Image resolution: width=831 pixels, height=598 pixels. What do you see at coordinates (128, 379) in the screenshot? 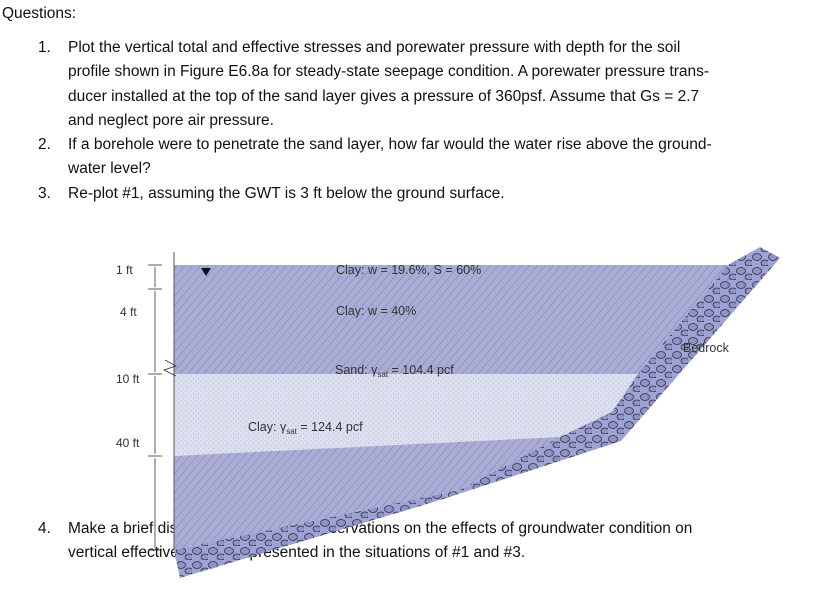
I see `depth-label: 10 ft` at bounding box center [128, 379].